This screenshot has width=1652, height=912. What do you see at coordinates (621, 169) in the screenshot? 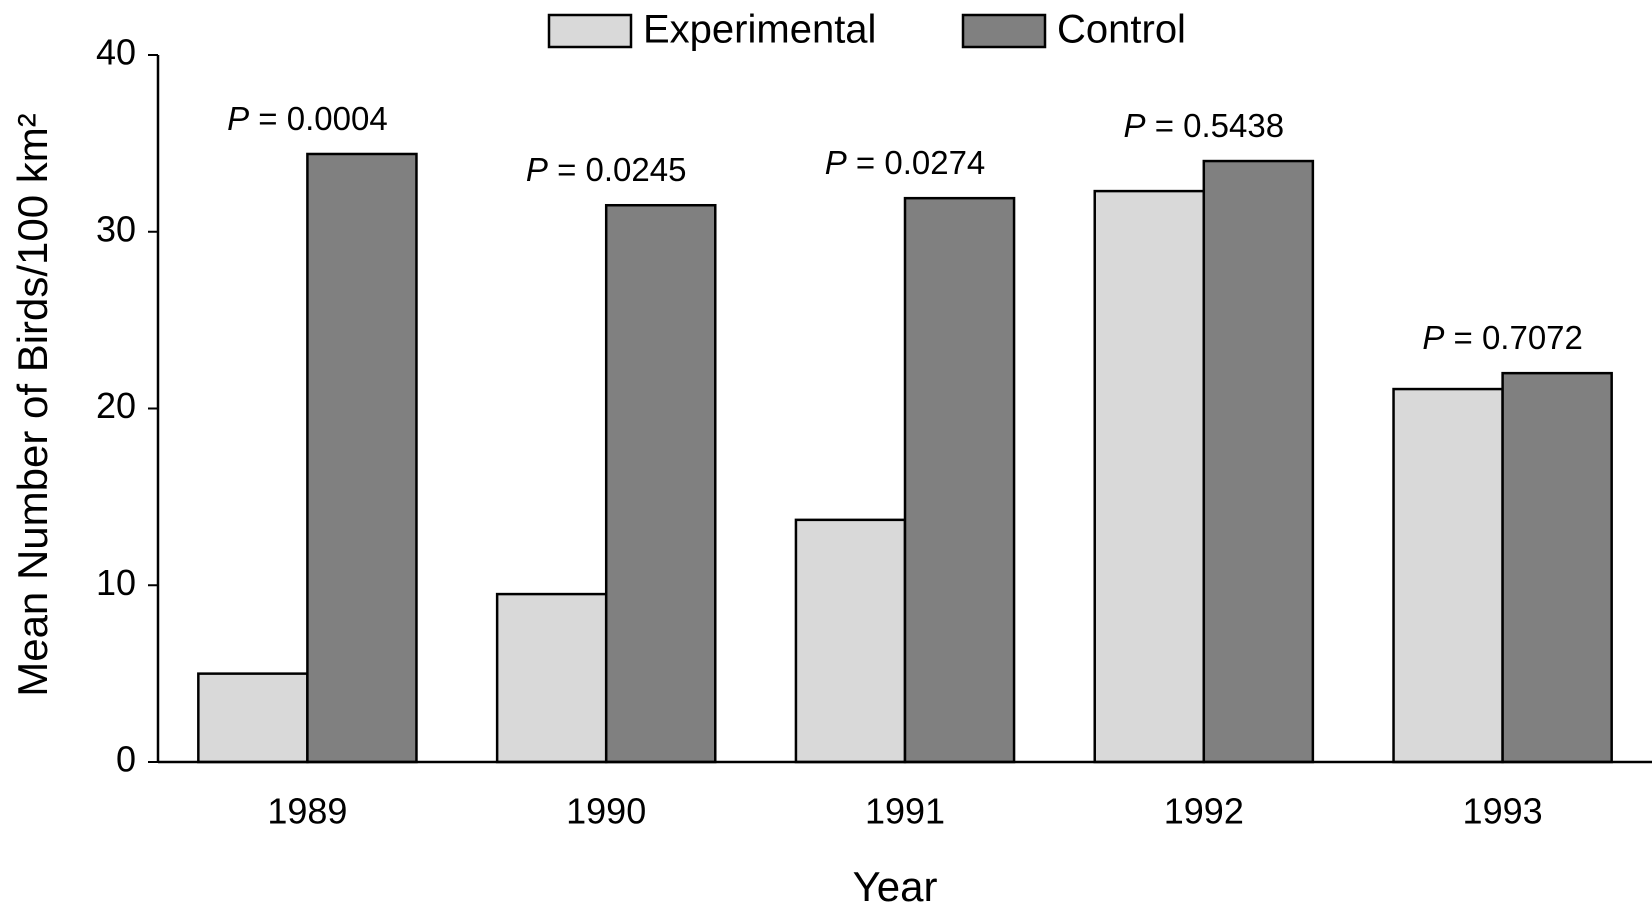
I see `p-value: = 0.0245` at bounding box center [621, 169].